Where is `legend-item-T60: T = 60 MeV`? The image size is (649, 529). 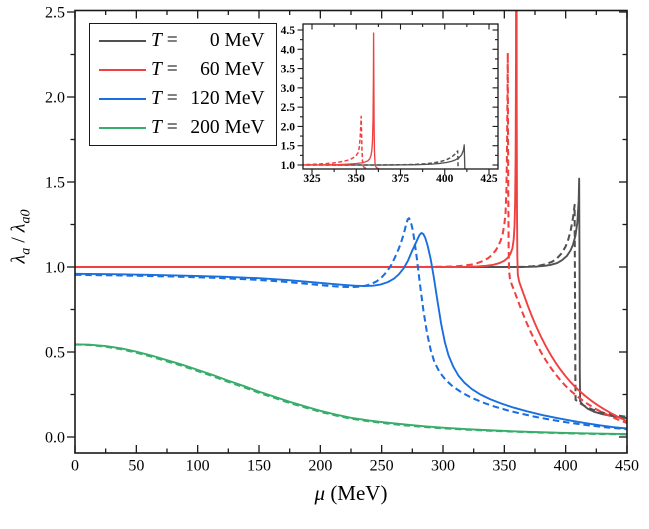 legend-item-T60: T = 60 MeV is located at coordinates (184, 70).